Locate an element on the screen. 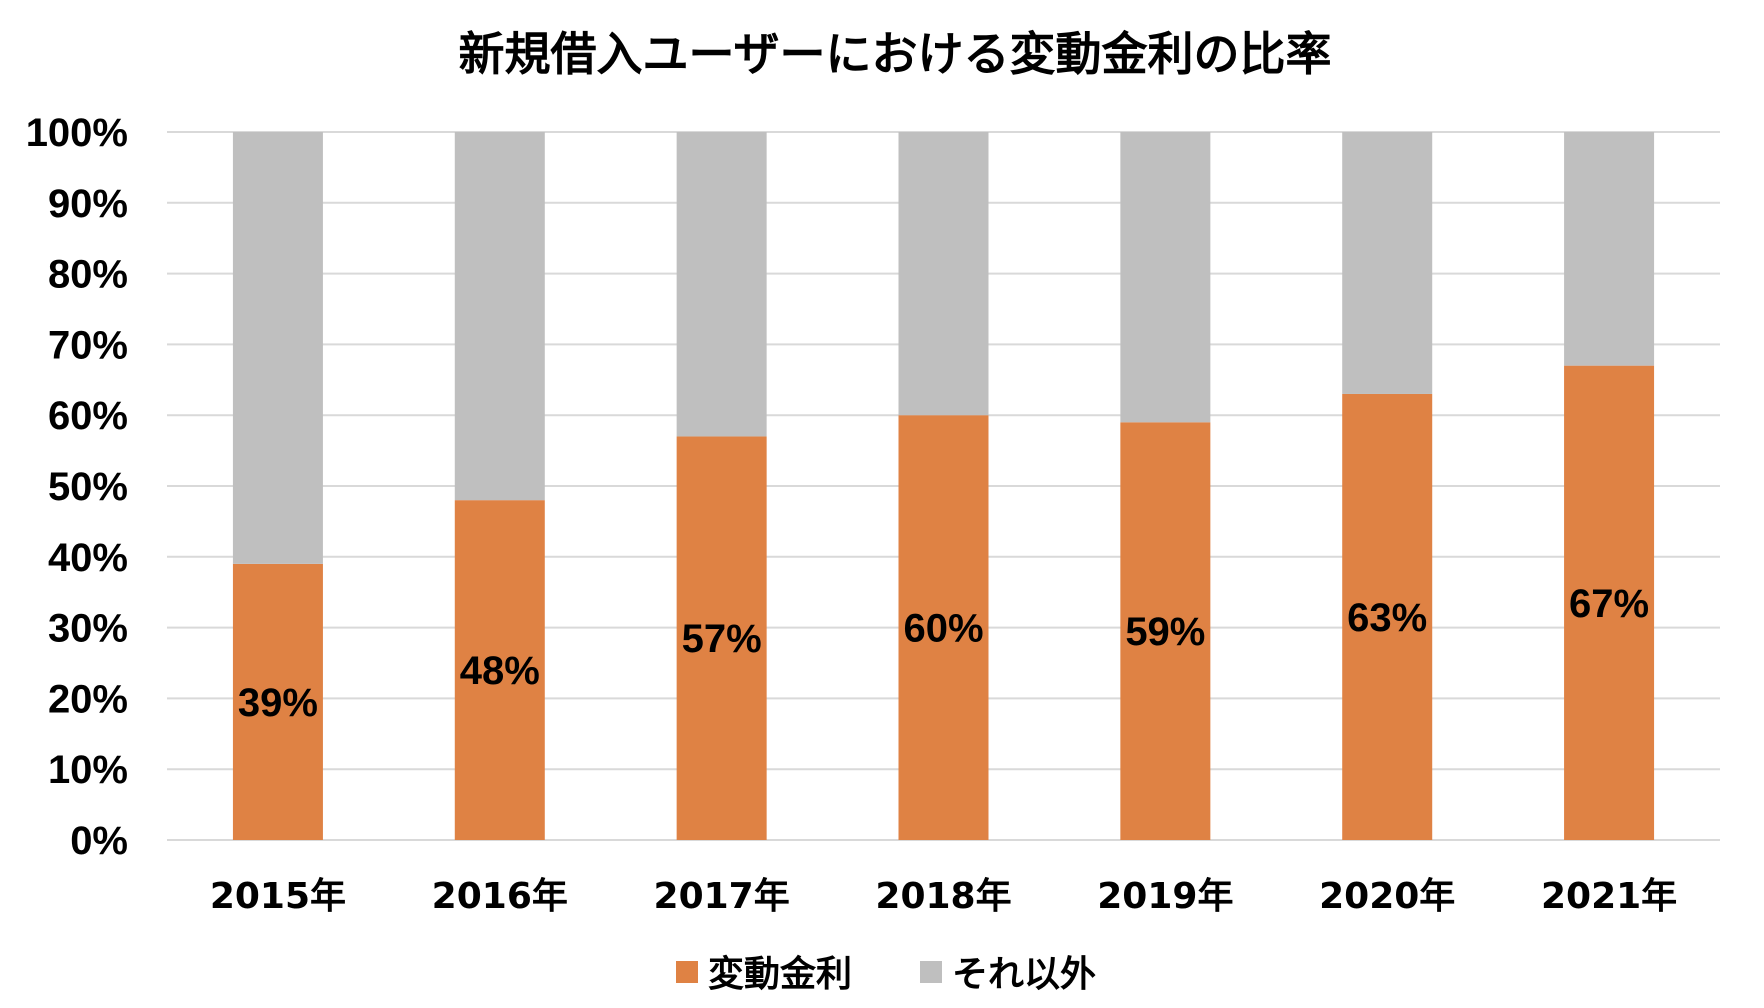  legend-swatch-other is located at coordinates (931, 972).